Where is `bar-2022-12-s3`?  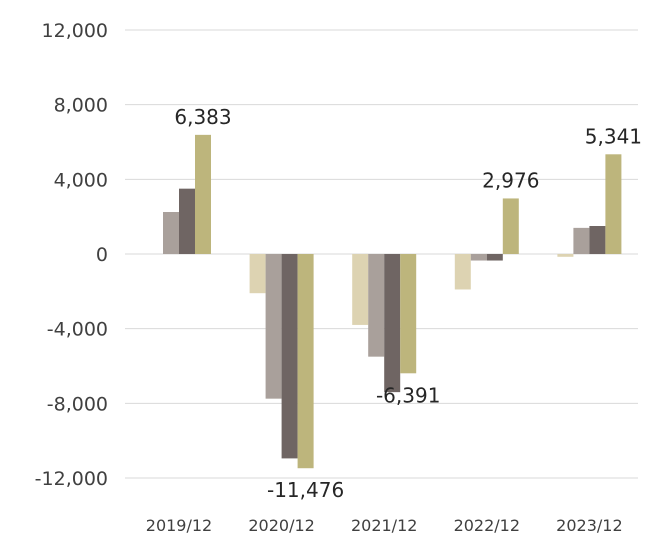 bar-2022-12-s3 is located at coordinates (510, 226).